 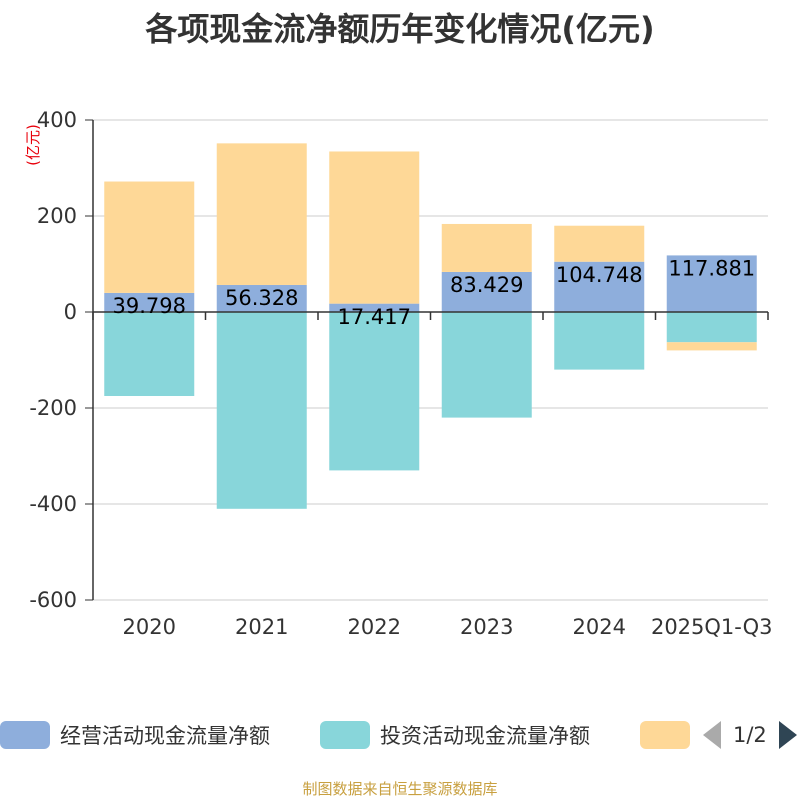 I want to click on legend-item-operating: 经营活动现金流量净额, so click(x=135, y=735).